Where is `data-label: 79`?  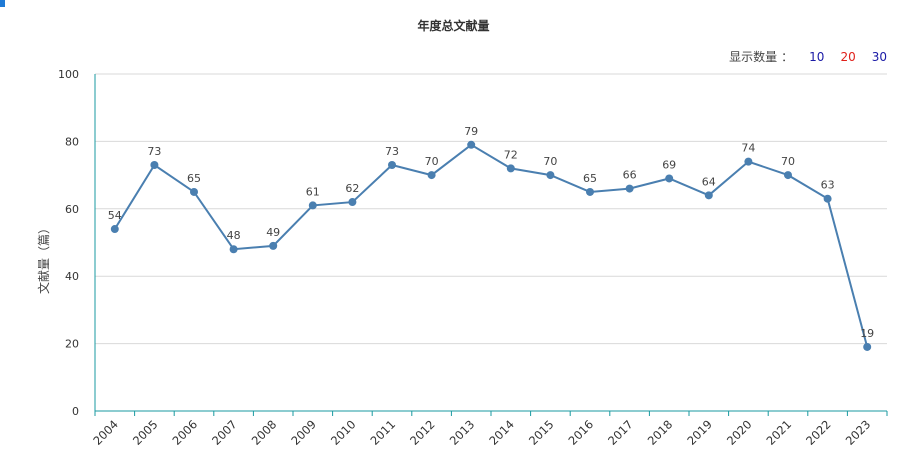
data-label: 79 is located at coordinates (471, 131).